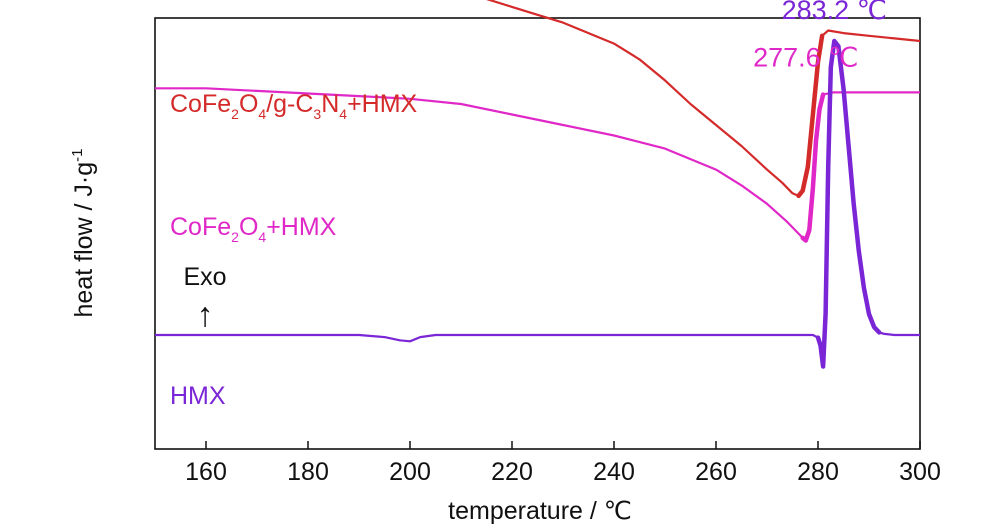 The height and width of the screenshot is (532, 994). Describe the element at coordinates (308, 472) in the screenshot. I see `x-tick-label-180: 180` at that location.